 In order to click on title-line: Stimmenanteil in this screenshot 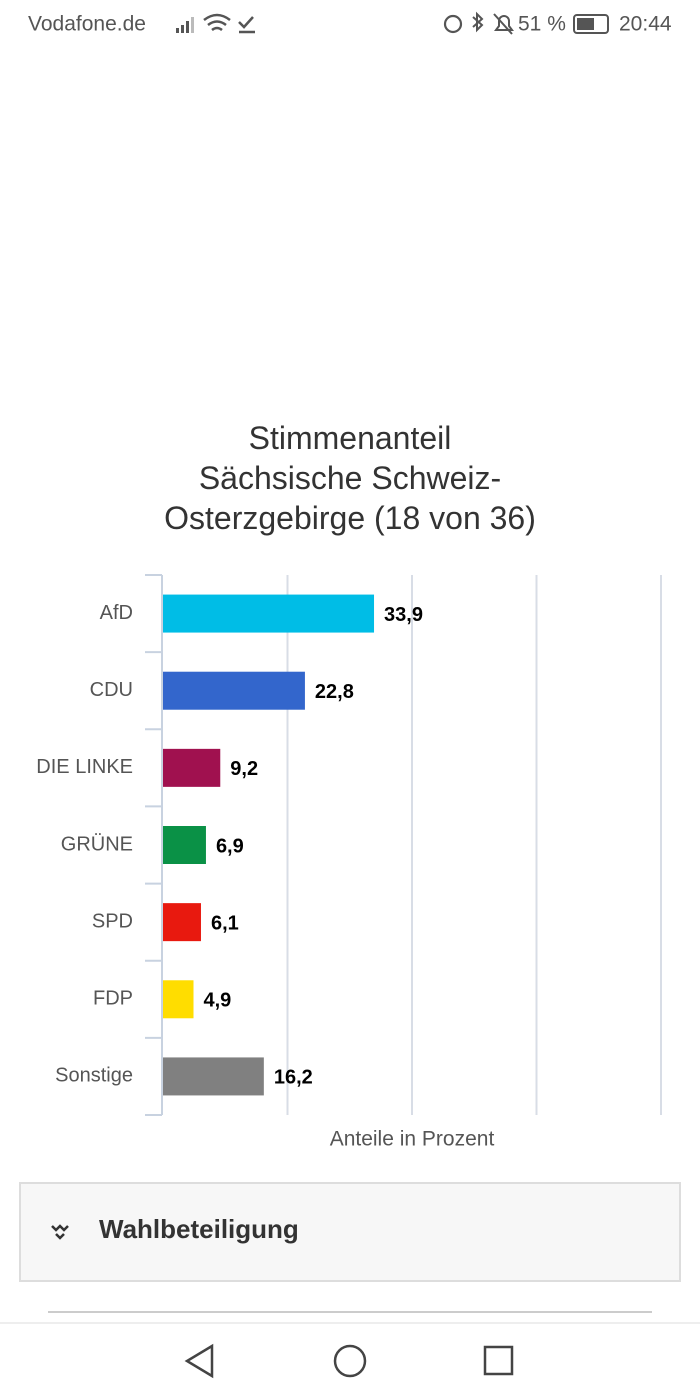, I will do `click(350, 438)`.